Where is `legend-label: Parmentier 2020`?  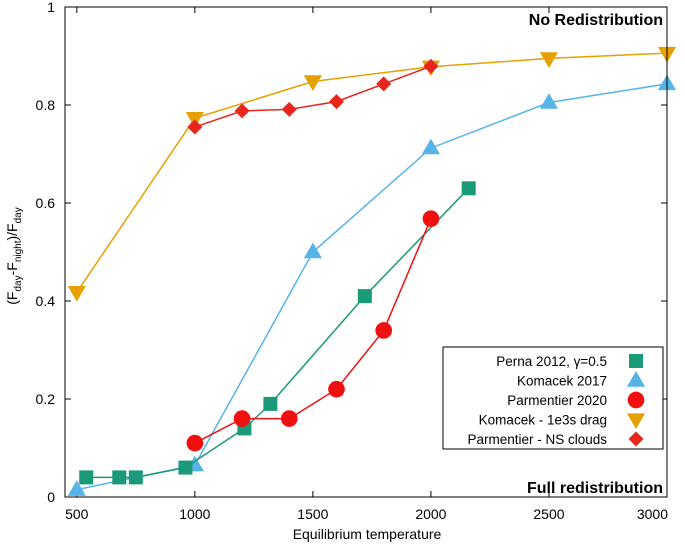
legend-label: Parmentier 2020 is located at coordinates (557, 400).